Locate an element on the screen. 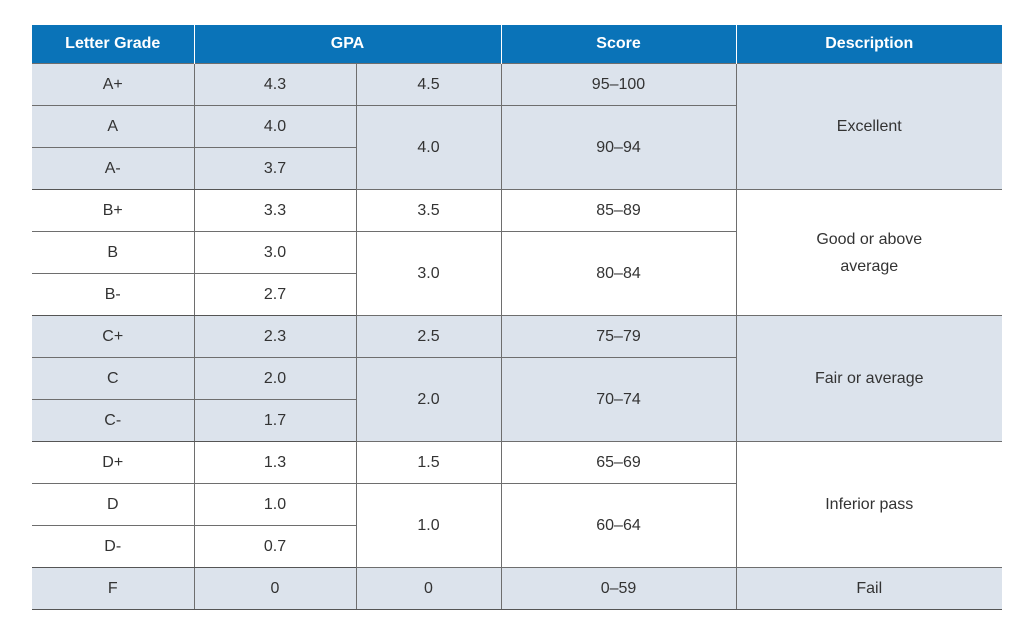 The width and height of the screenshot is (1024, 632). header-gpa: GPA is located at coordinates (347, 44).